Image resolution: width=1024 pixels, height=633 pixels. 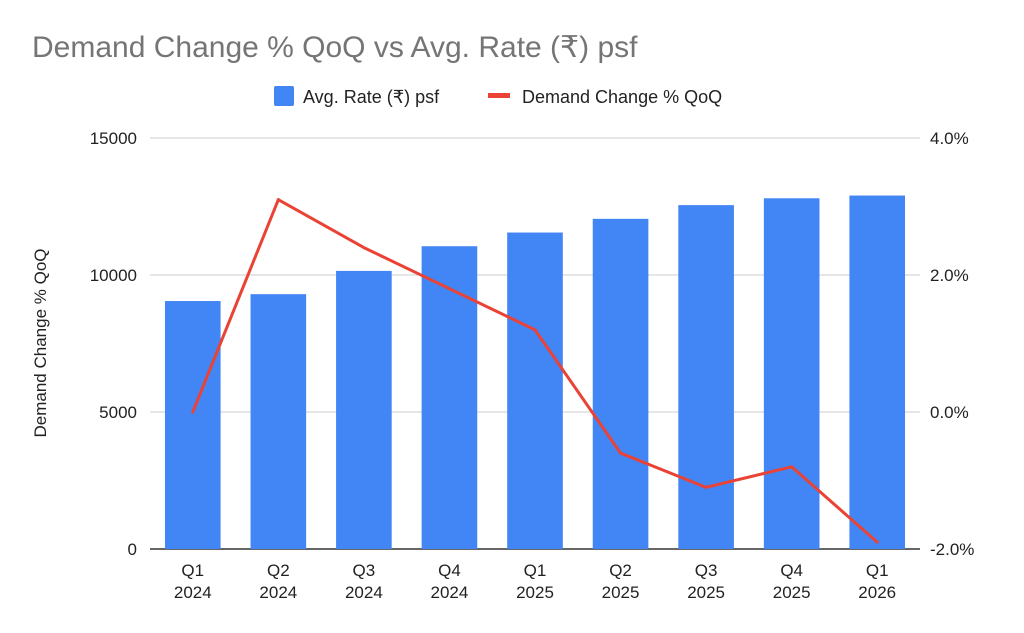 What do you see at coordinates (364, 409) in the screenshot?
I see `bar-q3-2024` at bounding box center [364, 409].